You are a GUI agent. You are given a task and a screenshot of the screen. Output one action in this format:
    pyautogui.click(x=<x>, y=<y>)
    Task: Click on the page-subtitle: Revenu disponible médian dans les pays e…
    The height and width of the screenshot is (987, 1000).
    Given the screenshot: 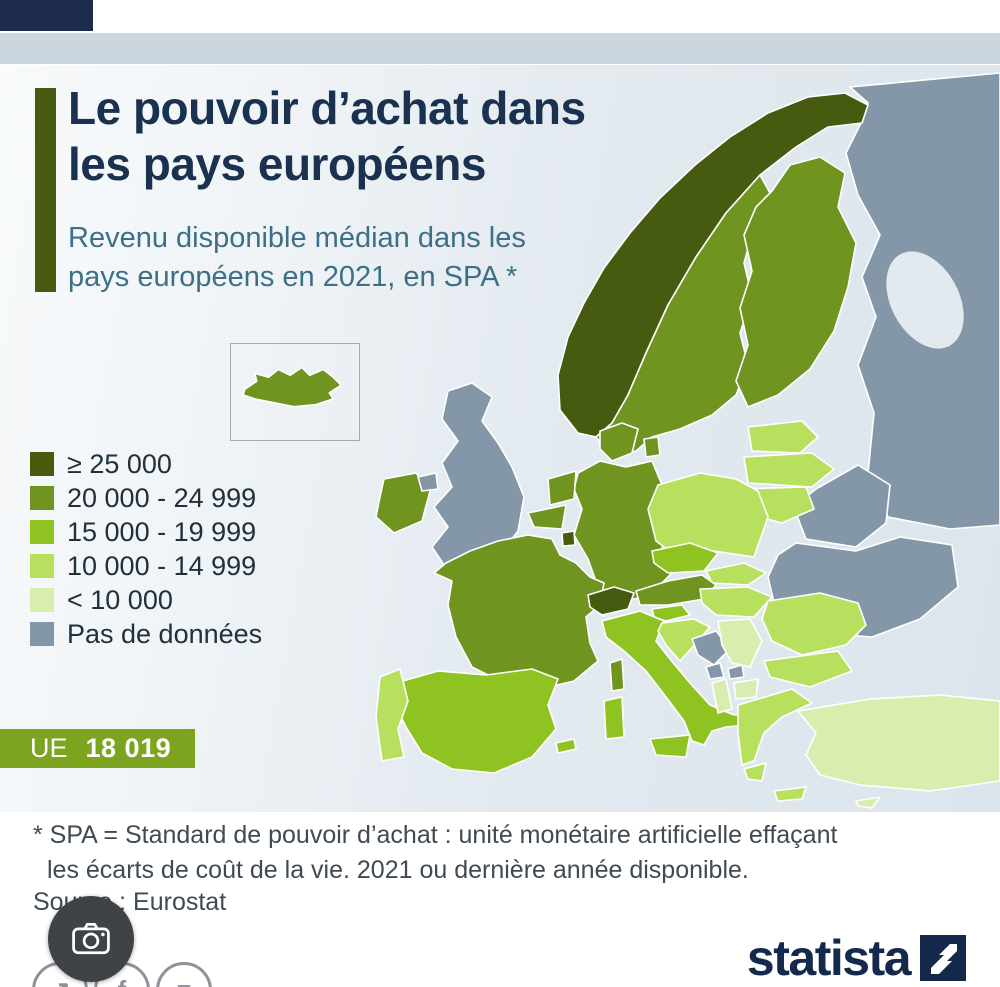 What is the action you would take?
    pyautogui.click(x=297, y=258)
    